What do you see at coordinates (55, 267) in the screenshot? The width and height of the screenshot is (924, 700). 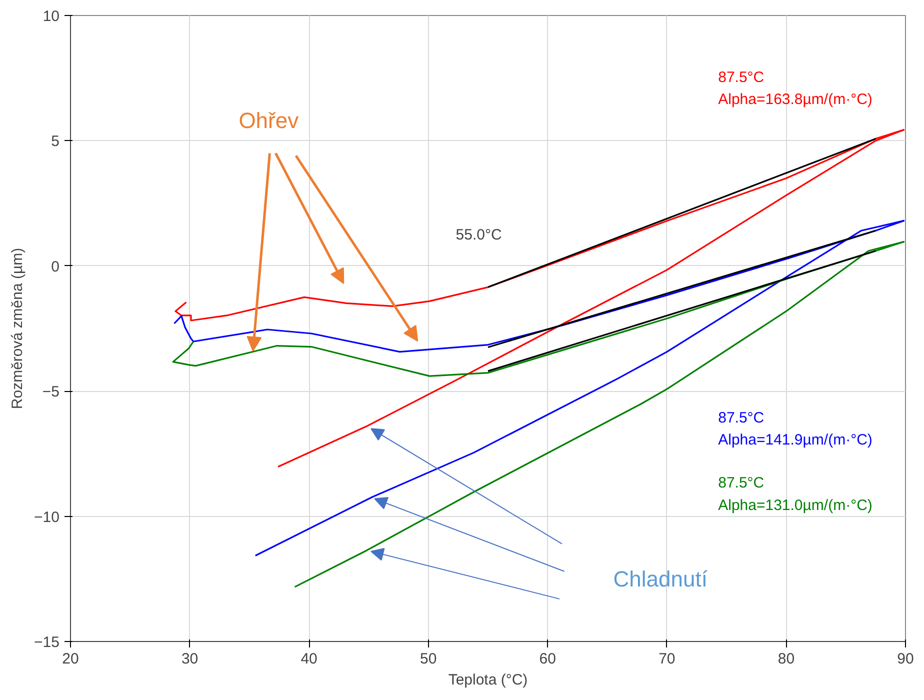 I see `y-tick-label: 0` at bounding box center [55, 267].